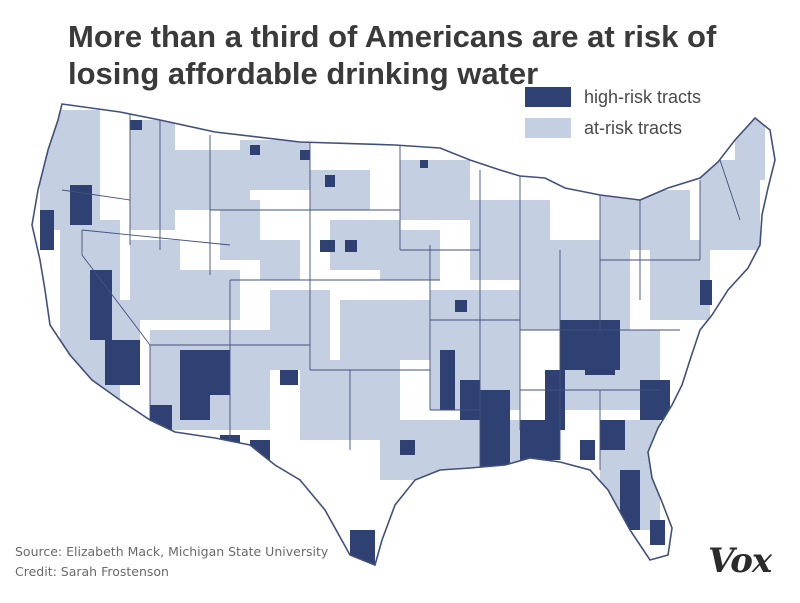 This screenshot has height=603, width=800. What do you see at coordinates (740, 561) in the screenshot?
I see `vox-logo: Vox` at bounding box center [740, 561].